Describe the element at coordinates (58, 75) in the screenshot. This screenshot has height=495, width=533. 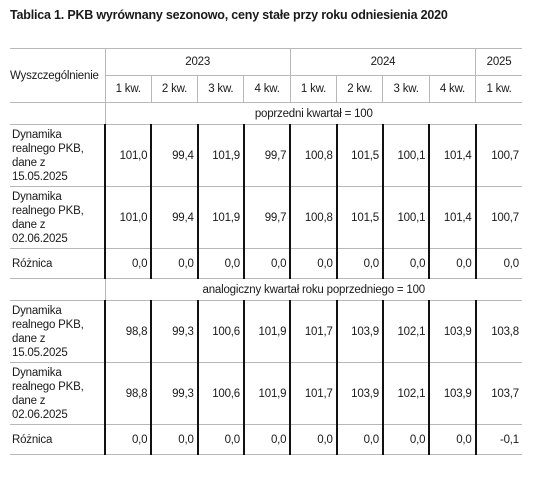
I see `row-header: Wyszczególnienie` at that location.